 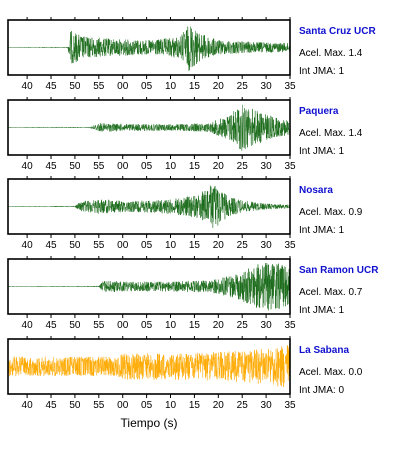 What do you see at coordinates (324, 350) in the screenshot?
I see `station-name: La Sabana` at bounding box center [324, 350].